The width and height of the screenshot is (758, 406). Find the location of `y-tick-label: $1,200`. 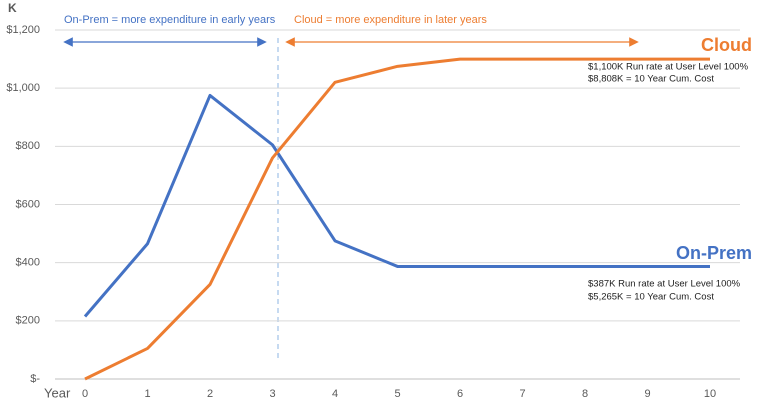

y-tick-label: $1,200 is located at coordinates (23, 30).